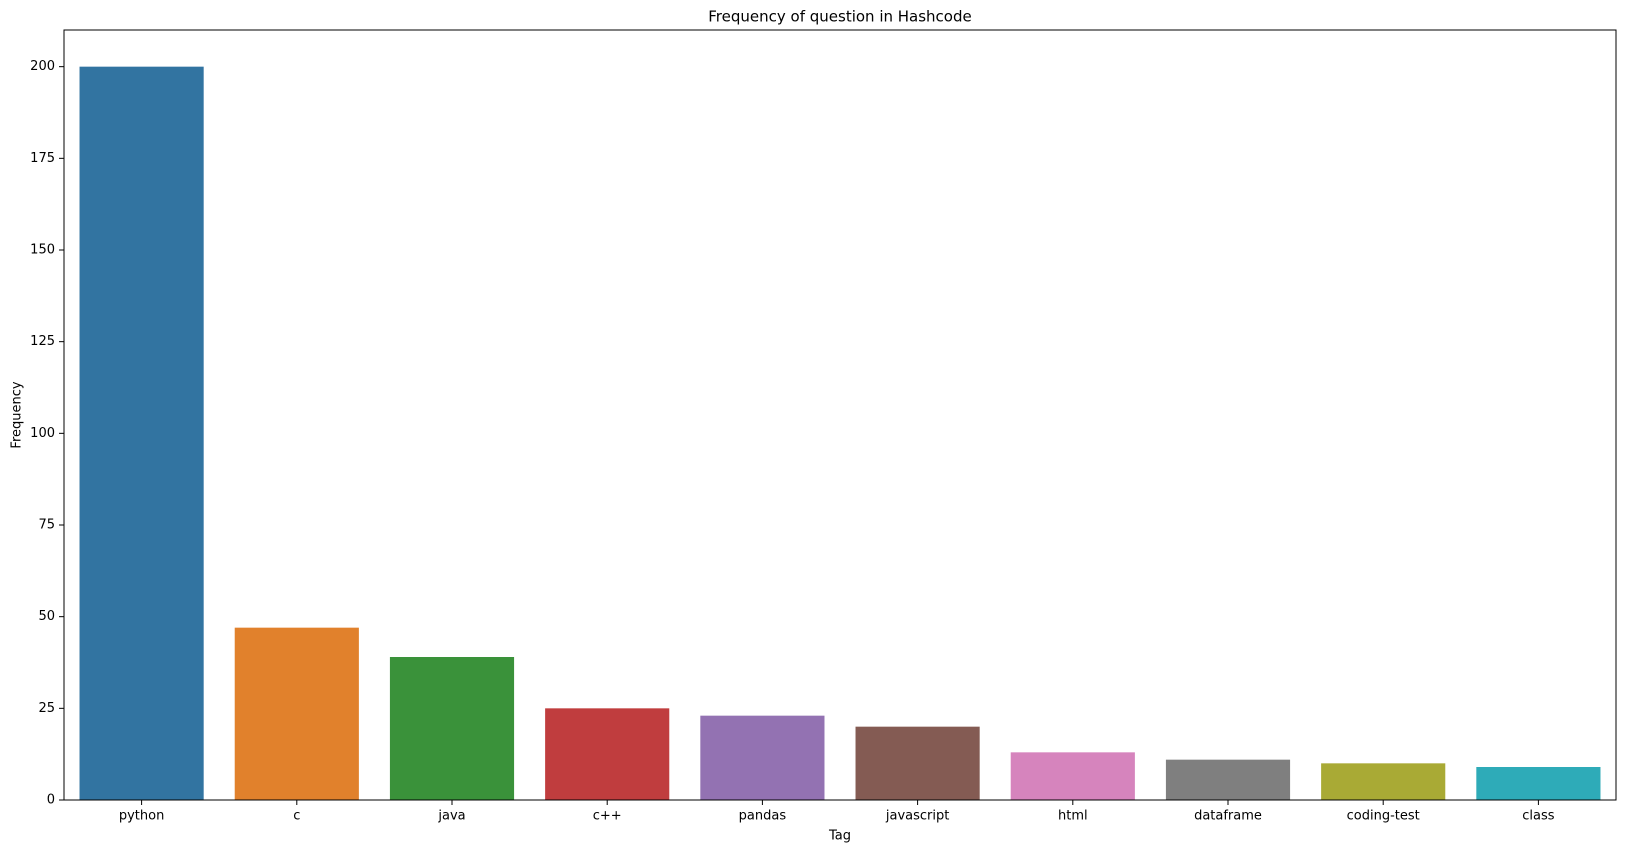 This screenshot has height=853, width=1625. I want to click on x-tick-label: pandas, so click(763, 816).